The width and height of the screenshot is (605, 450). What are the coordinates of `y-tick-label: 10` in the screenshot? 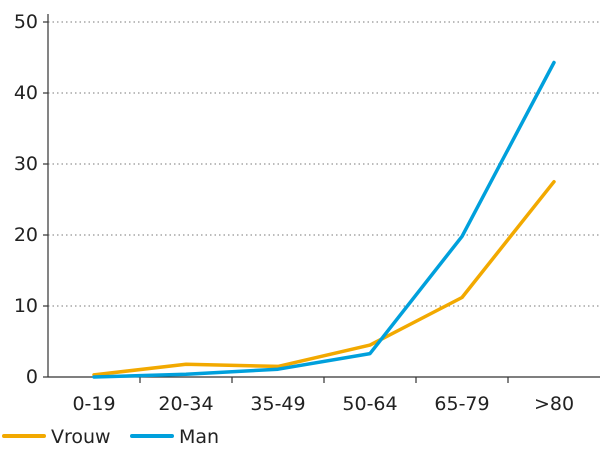 It's located at (26, 306).